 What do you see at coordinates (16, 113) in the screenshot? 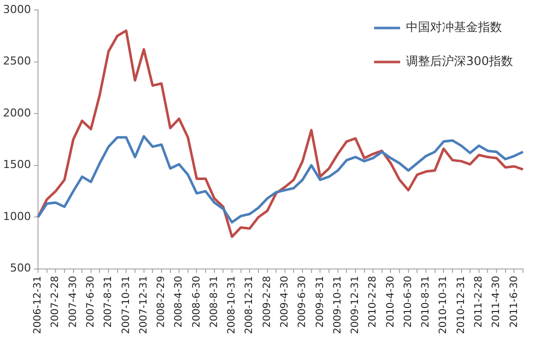
I see `y-tick-label: 2000` at bounding box center [16, 113].